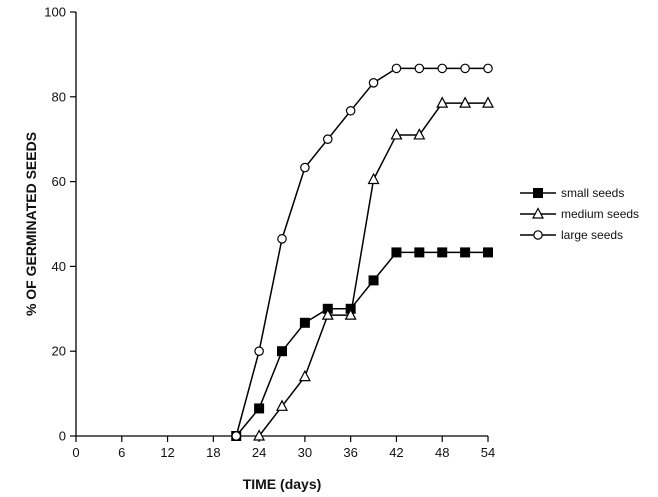 The image size is (658, 497). What do you see at coordinates (592, 193) in the screenshot?
I see `legend-label: small seeds` at bounding box center [592, 193].